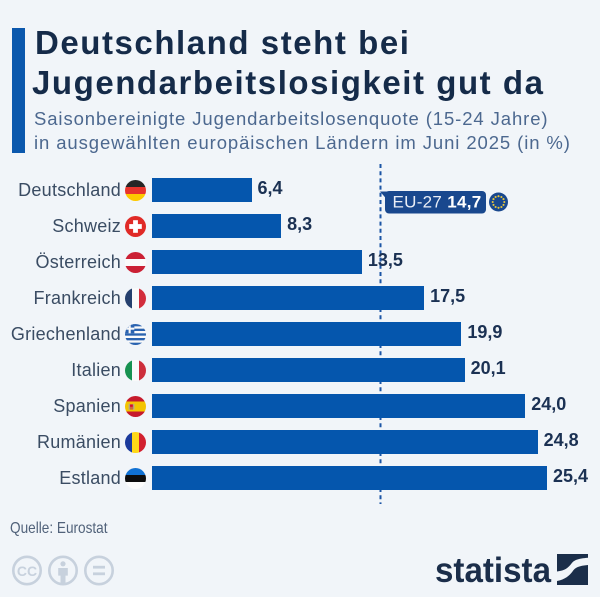 This screenshot has width=600, height=597. I want to click on svg-text: statista, so click(493, 569).